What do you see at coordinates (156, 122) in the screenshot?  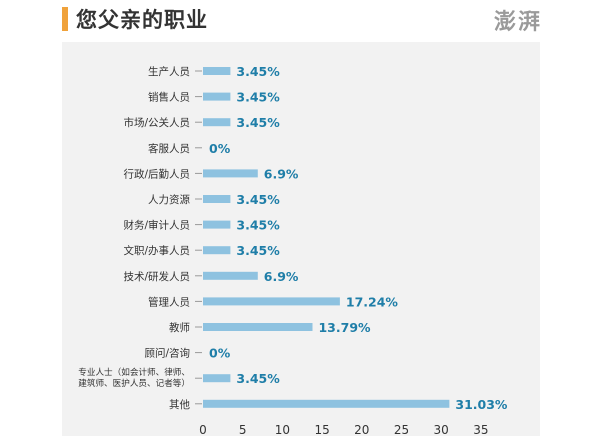 I see `category-label: 市场/公关人员` at bounding box center [156, 122].